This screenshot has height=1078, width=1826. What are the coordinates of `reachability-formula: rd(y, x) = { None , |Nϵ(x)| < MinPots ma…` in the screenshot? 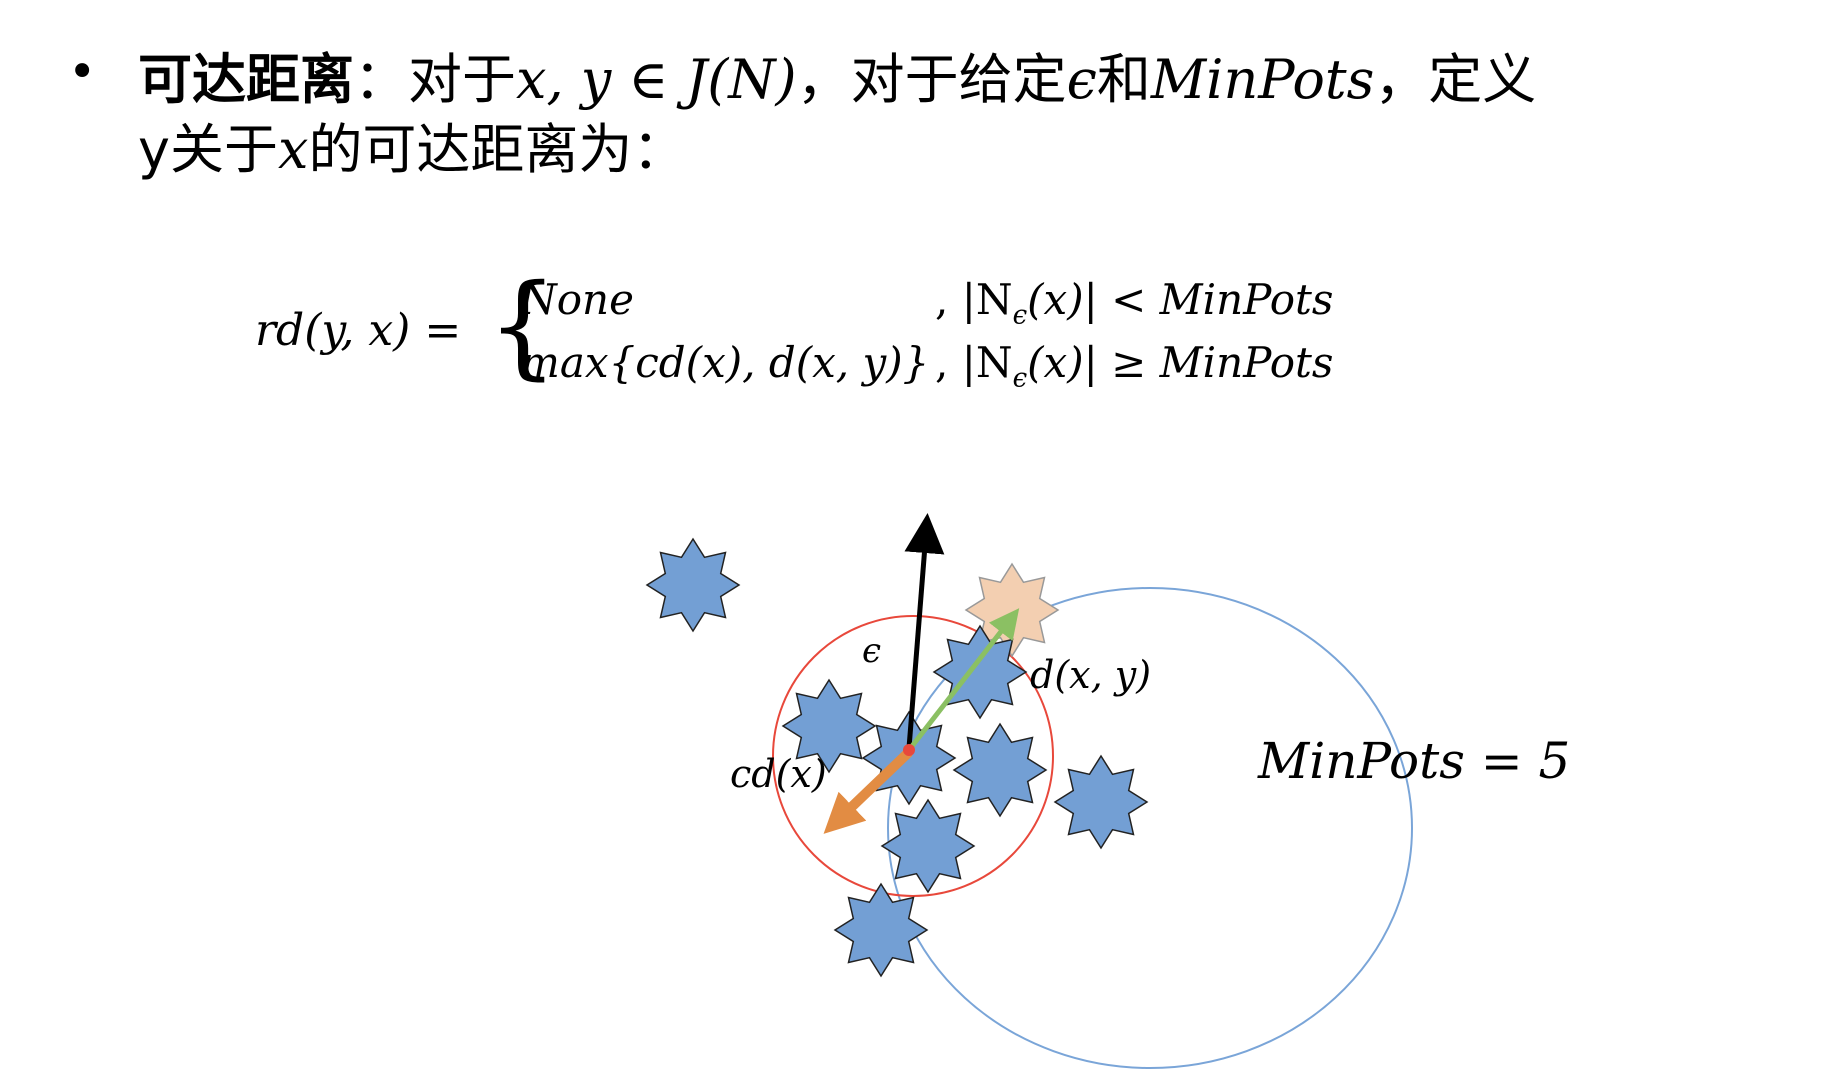 It's located at (830, 335).